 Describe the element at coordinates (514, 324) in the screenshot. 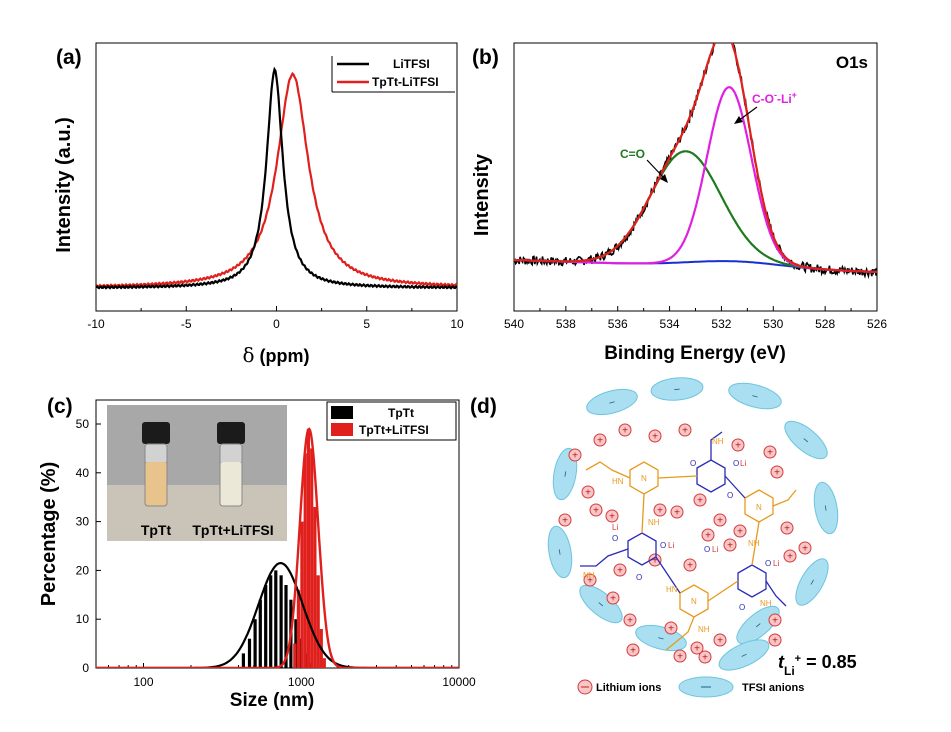

I see `panel-b-xtick-label: 540` at that location.